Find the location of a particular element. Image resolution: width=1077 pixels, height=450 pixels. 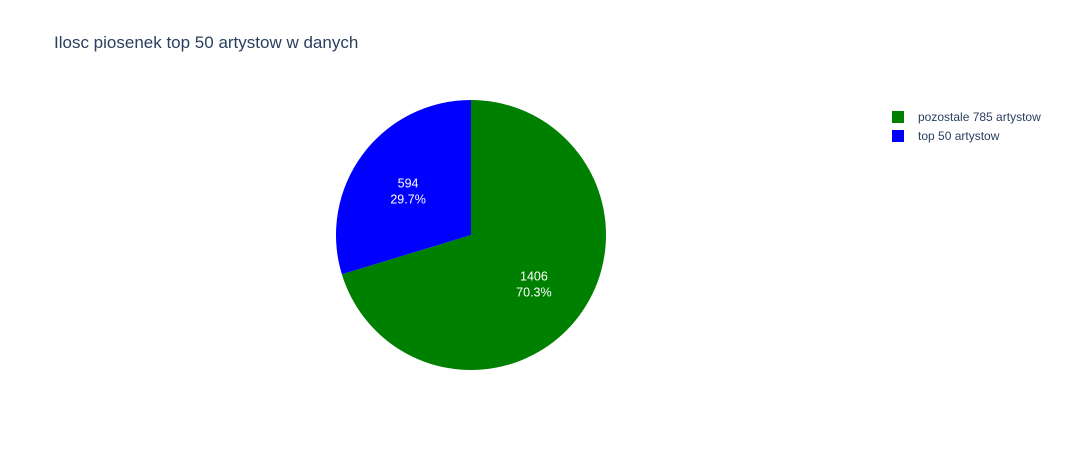

pie-slice-percent-label: 29.7% is located at coordinates (407, 199).